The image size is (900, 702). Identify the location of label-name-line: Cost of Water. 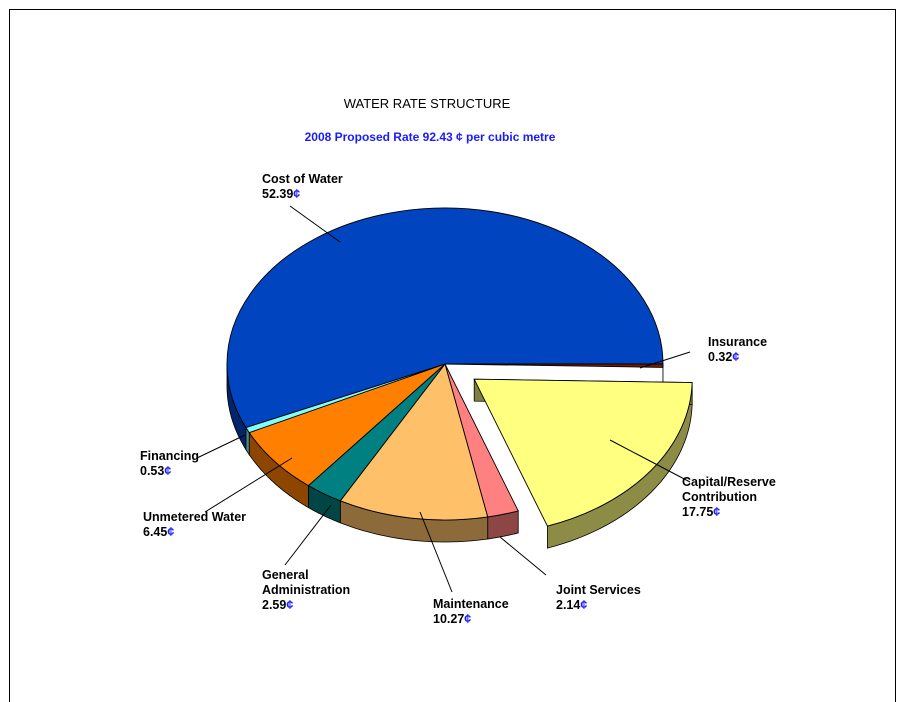
(302, 179).